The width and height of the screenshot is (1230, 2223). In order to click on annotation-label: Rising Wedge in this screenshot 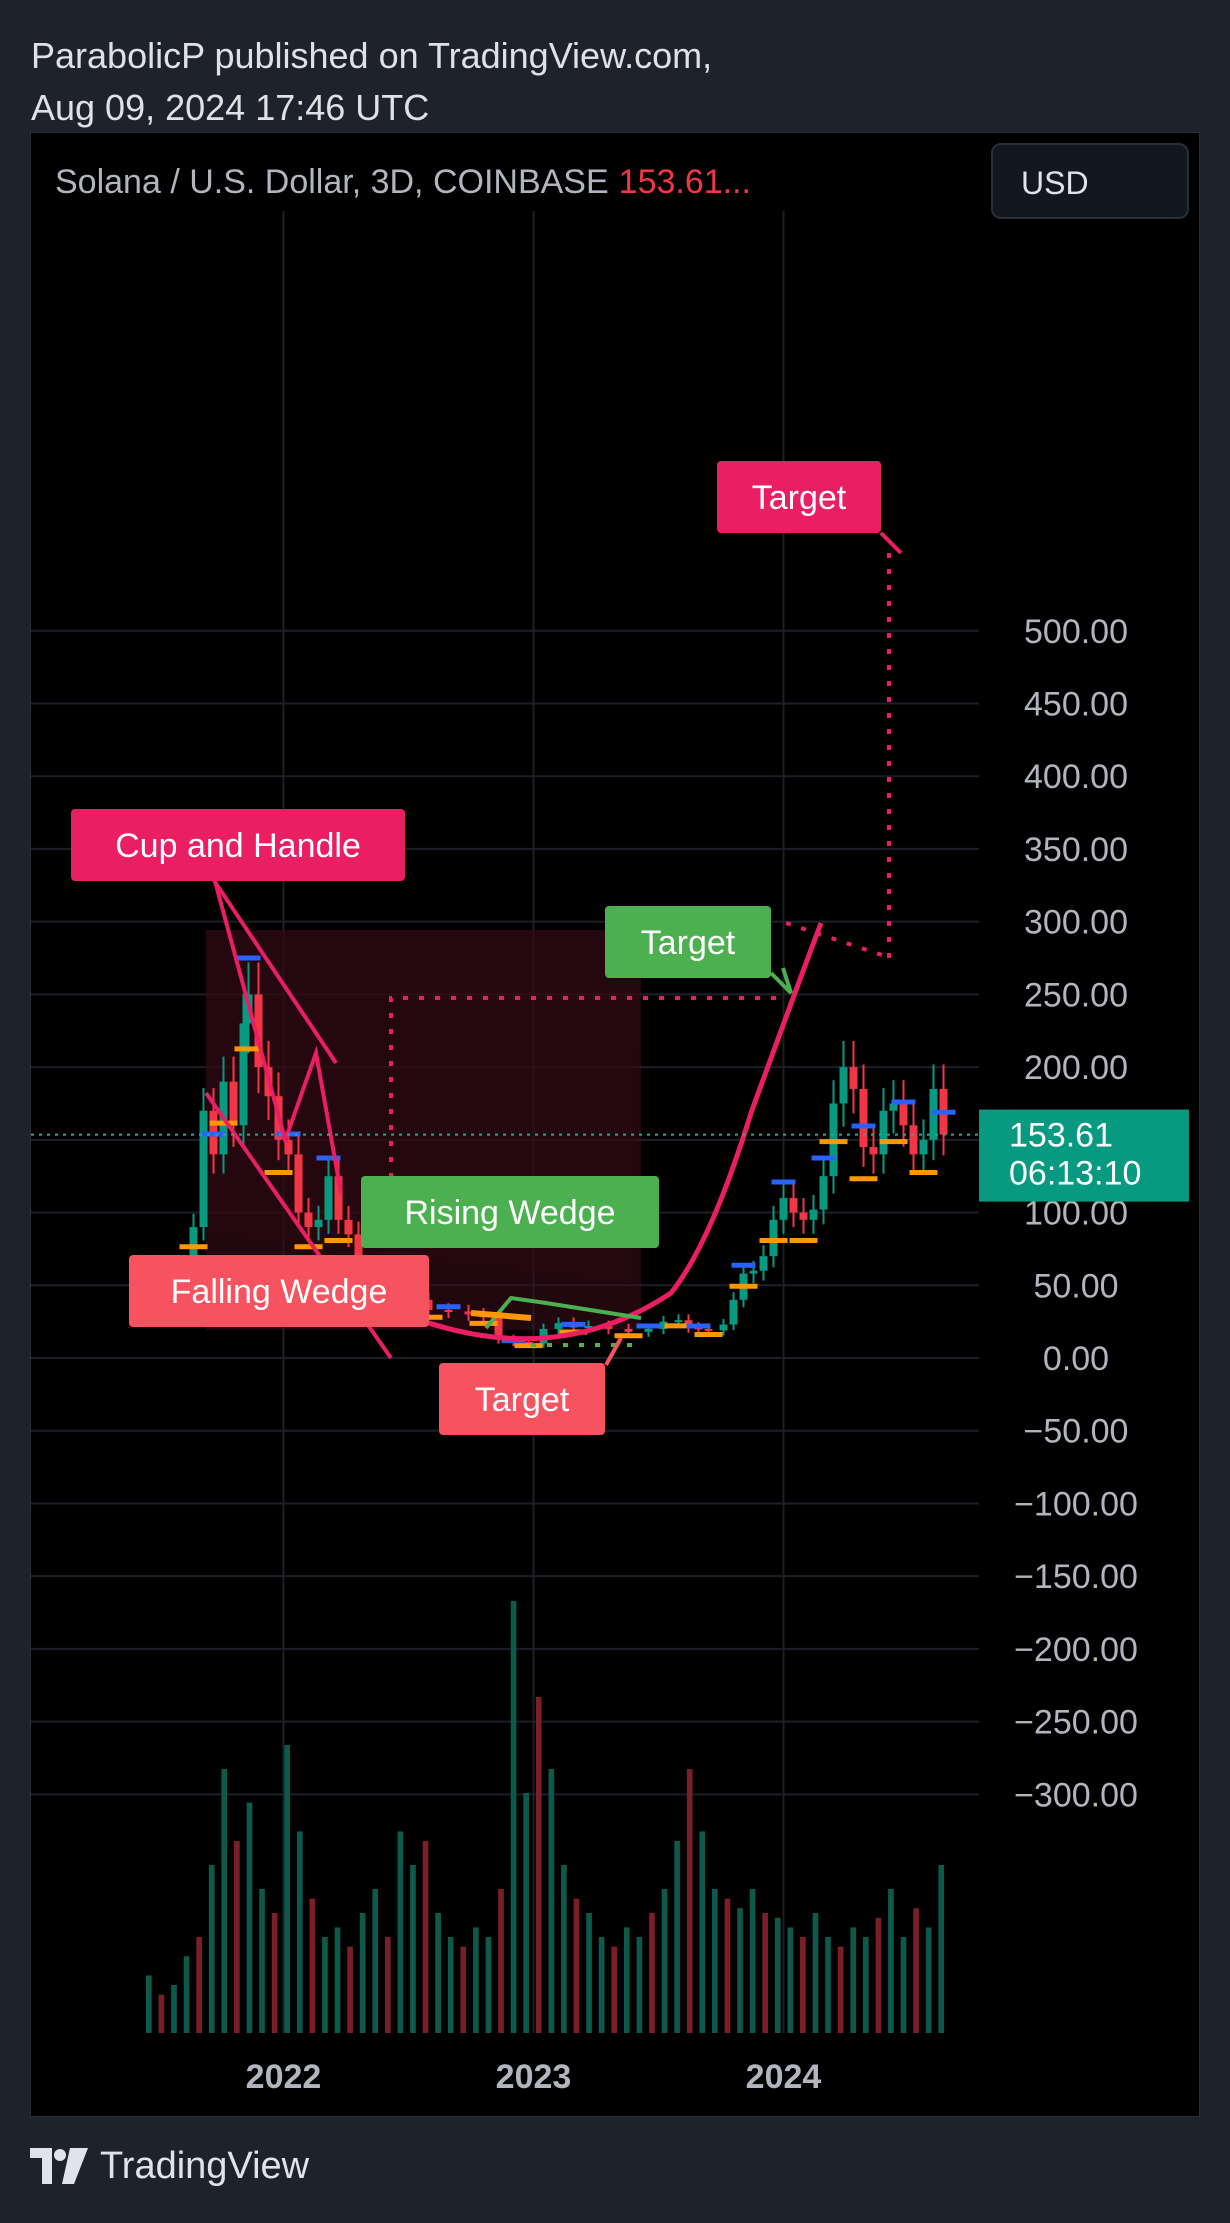, I will do `click(509, 1213)`.